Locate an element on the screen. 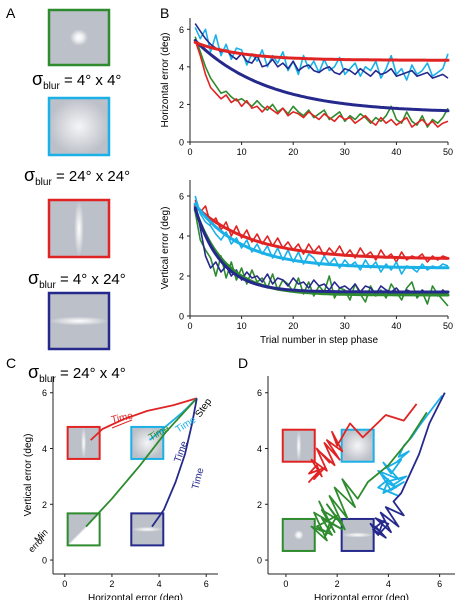  stimulus-green-square is located at coordinates (79, 37).